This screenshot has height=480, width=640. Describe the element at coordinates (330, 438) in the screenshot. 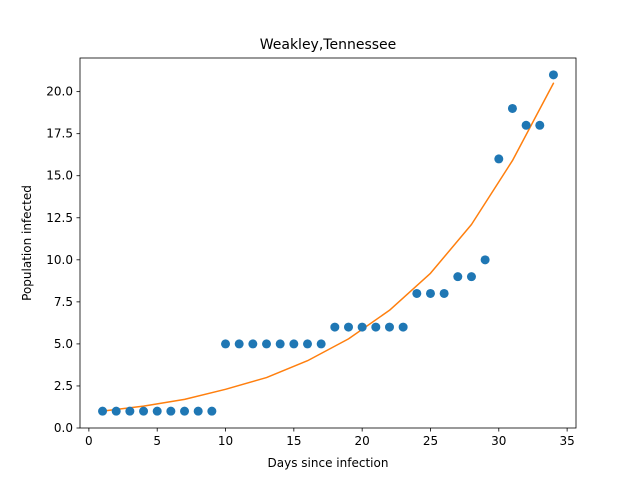

I see `x-axis: 0 5 10 15 20 25 30 35` at that location.